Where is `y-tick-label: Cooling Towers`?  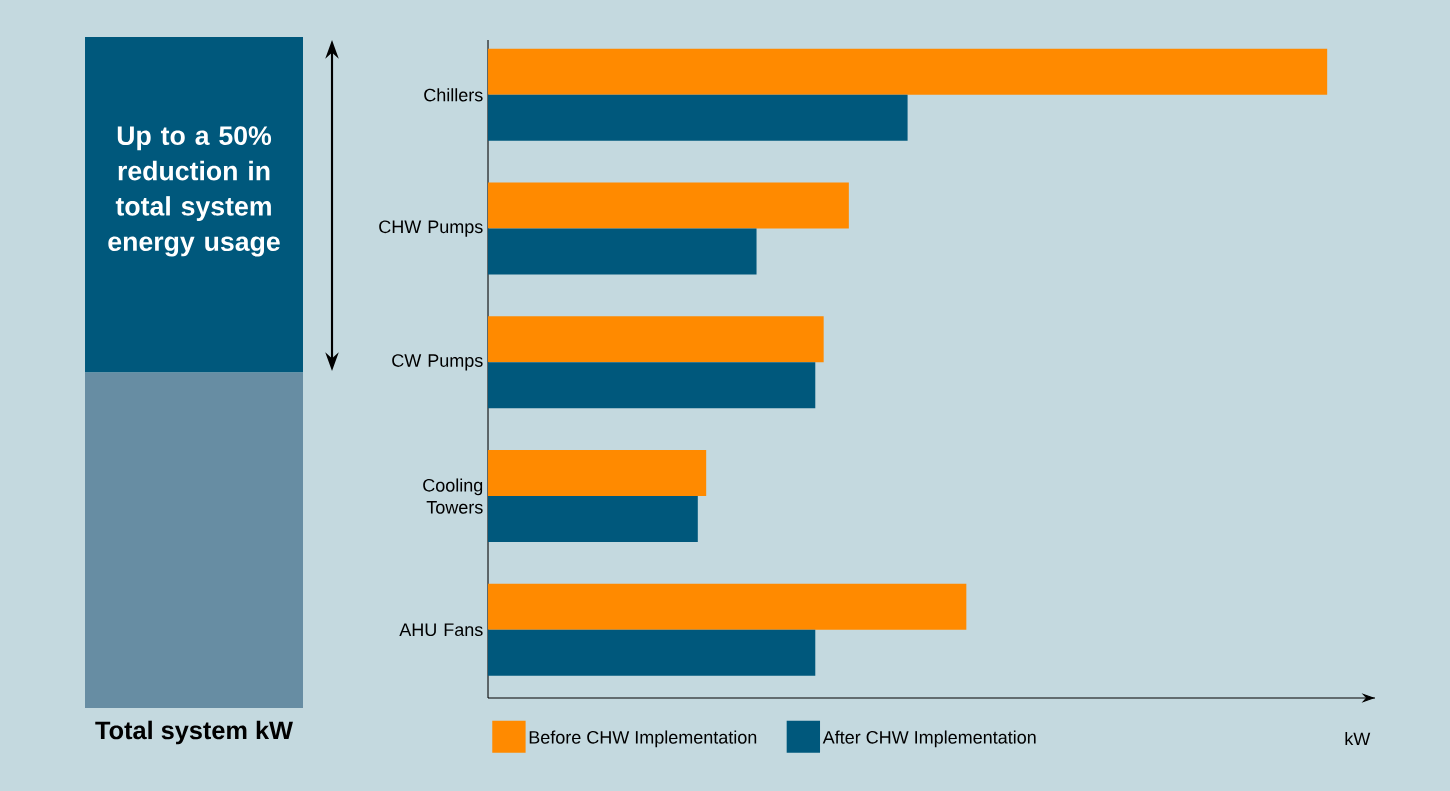 y-tick-label: Cooling Towers is located at coordinates (453, 496).